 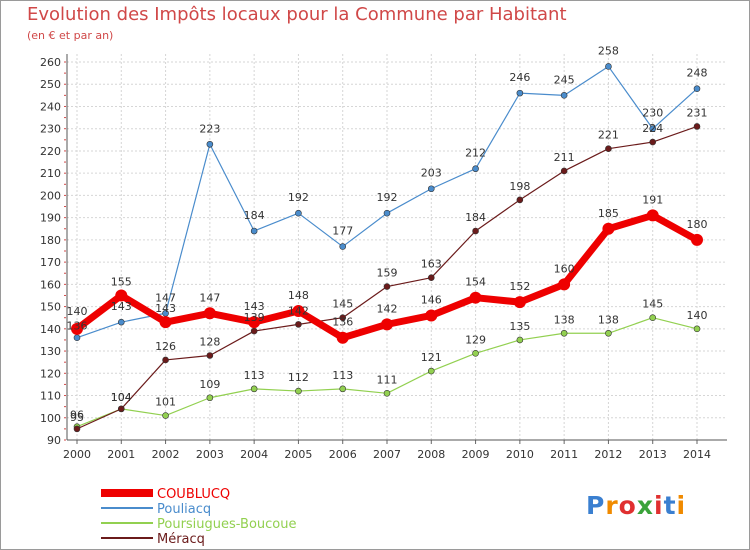 I want to click on data-label: 180, so click(x=697, y=224).